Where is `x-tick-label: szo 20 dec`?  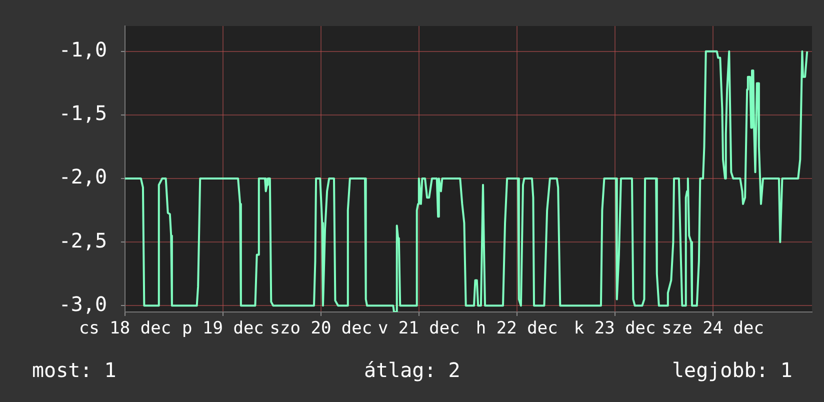
x-tick-label: szo 20 dec is located at coordinates (321, 328).